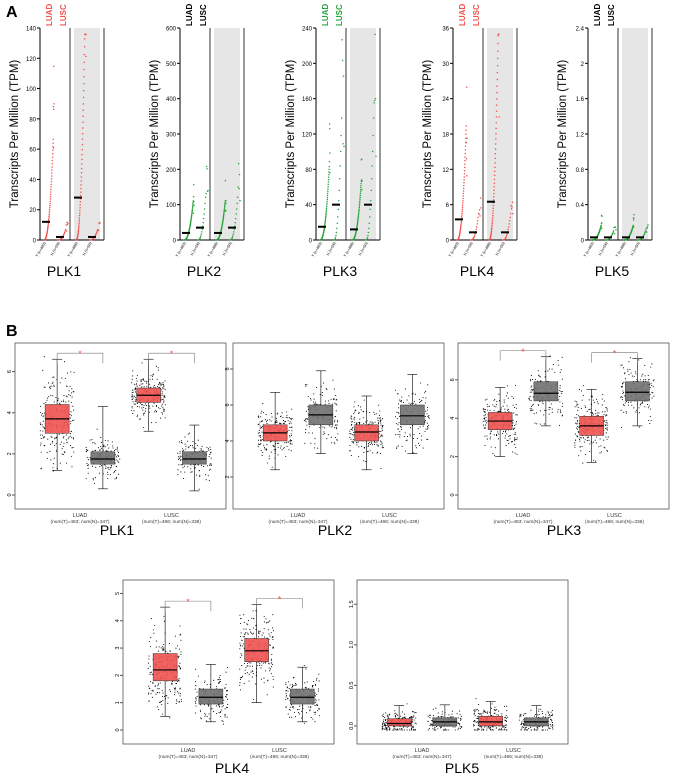 The image size is (676, 783). I want to click on y-tick-label: 600, so click(171, 30).